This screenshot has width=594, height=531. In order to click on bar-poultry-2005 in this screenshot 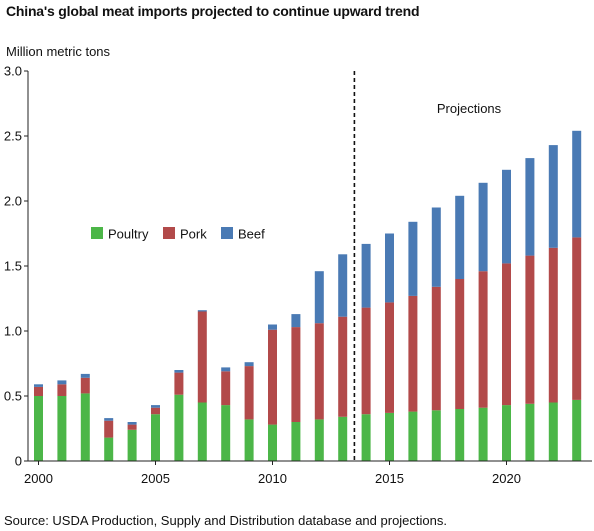, I will do `click(155, 437)`.